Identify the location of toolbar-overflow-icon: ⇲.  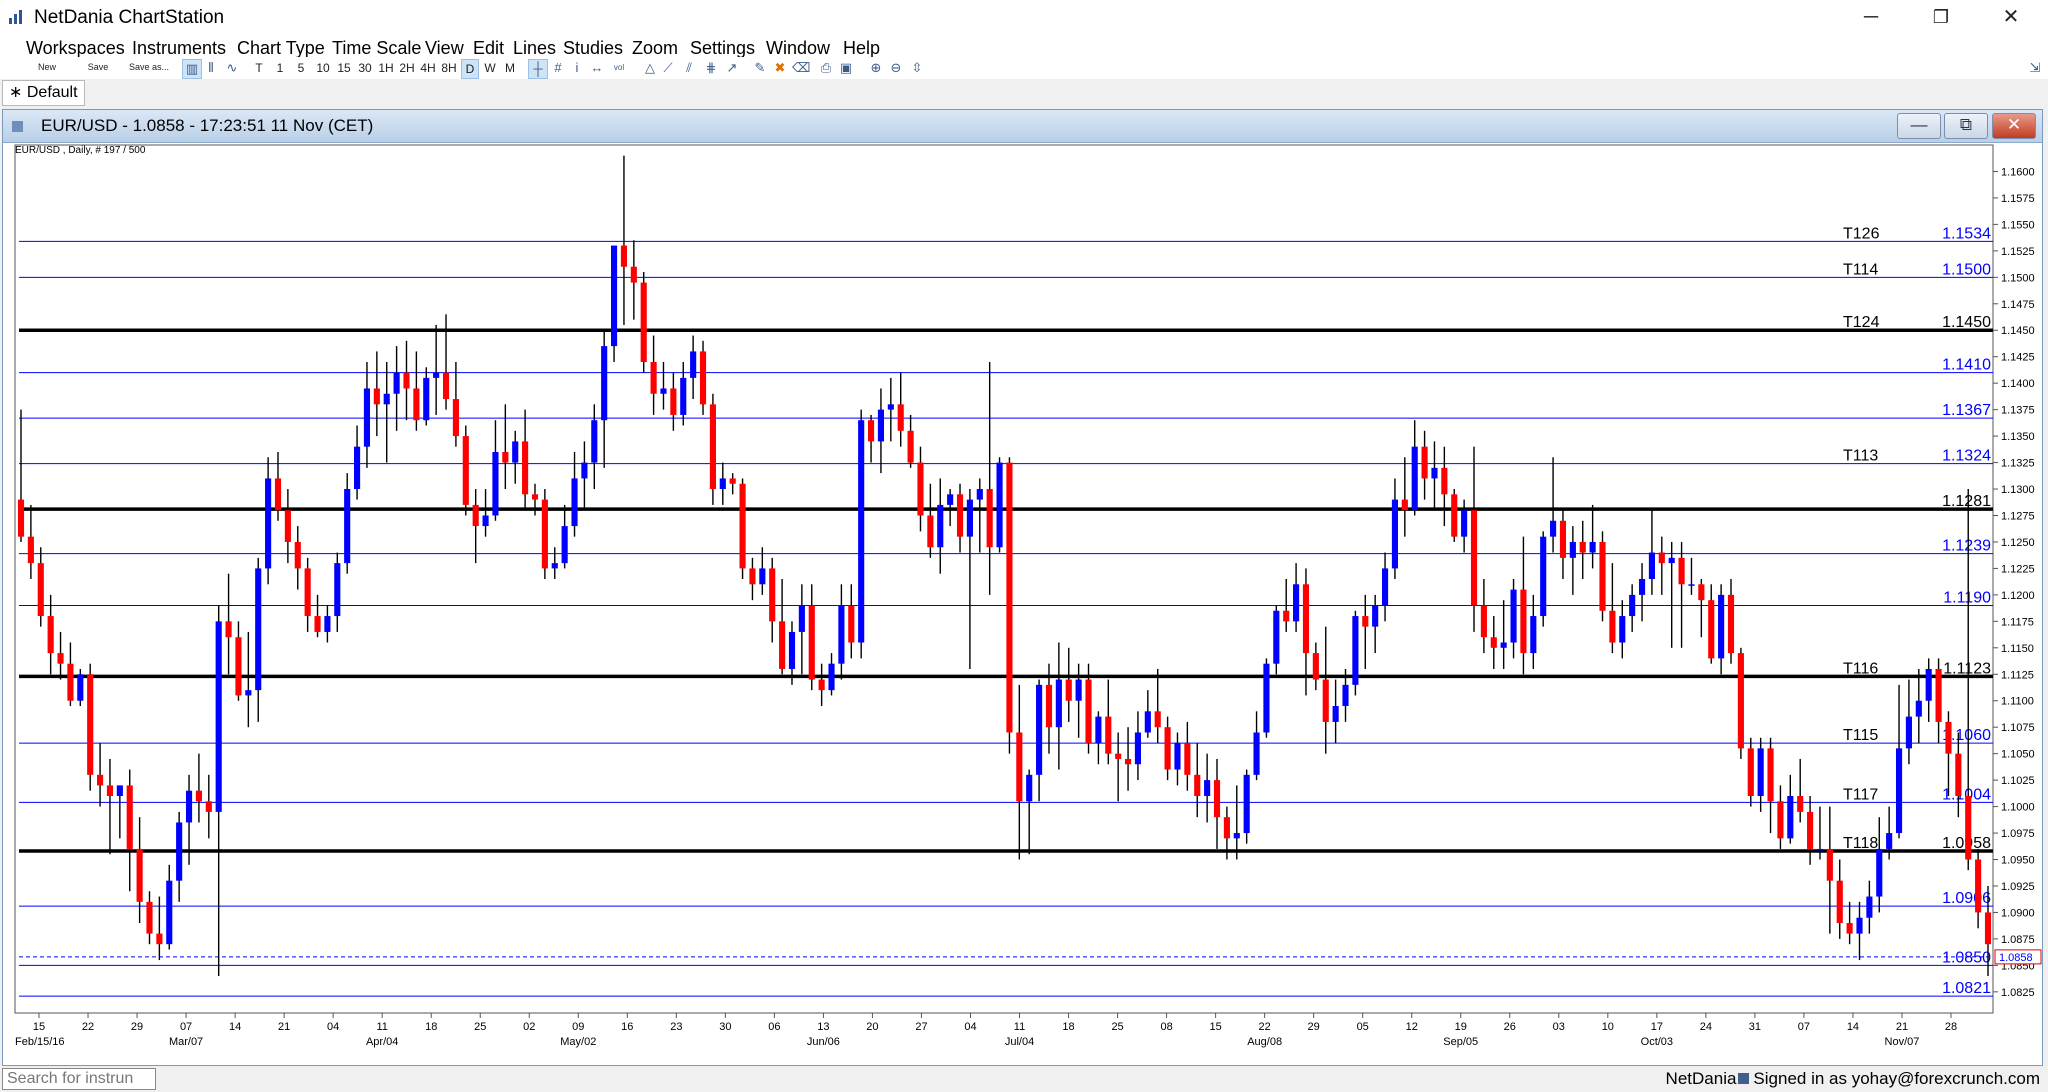
(2035, 67).